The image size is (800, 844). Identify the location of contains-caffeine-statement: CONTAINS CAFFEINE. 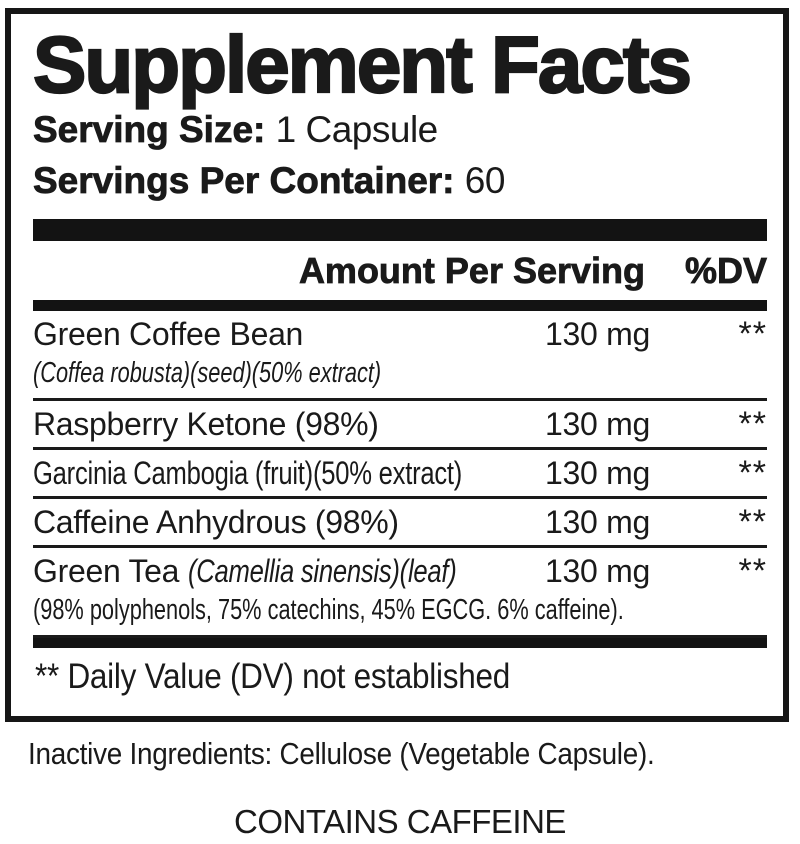
(400, 821).